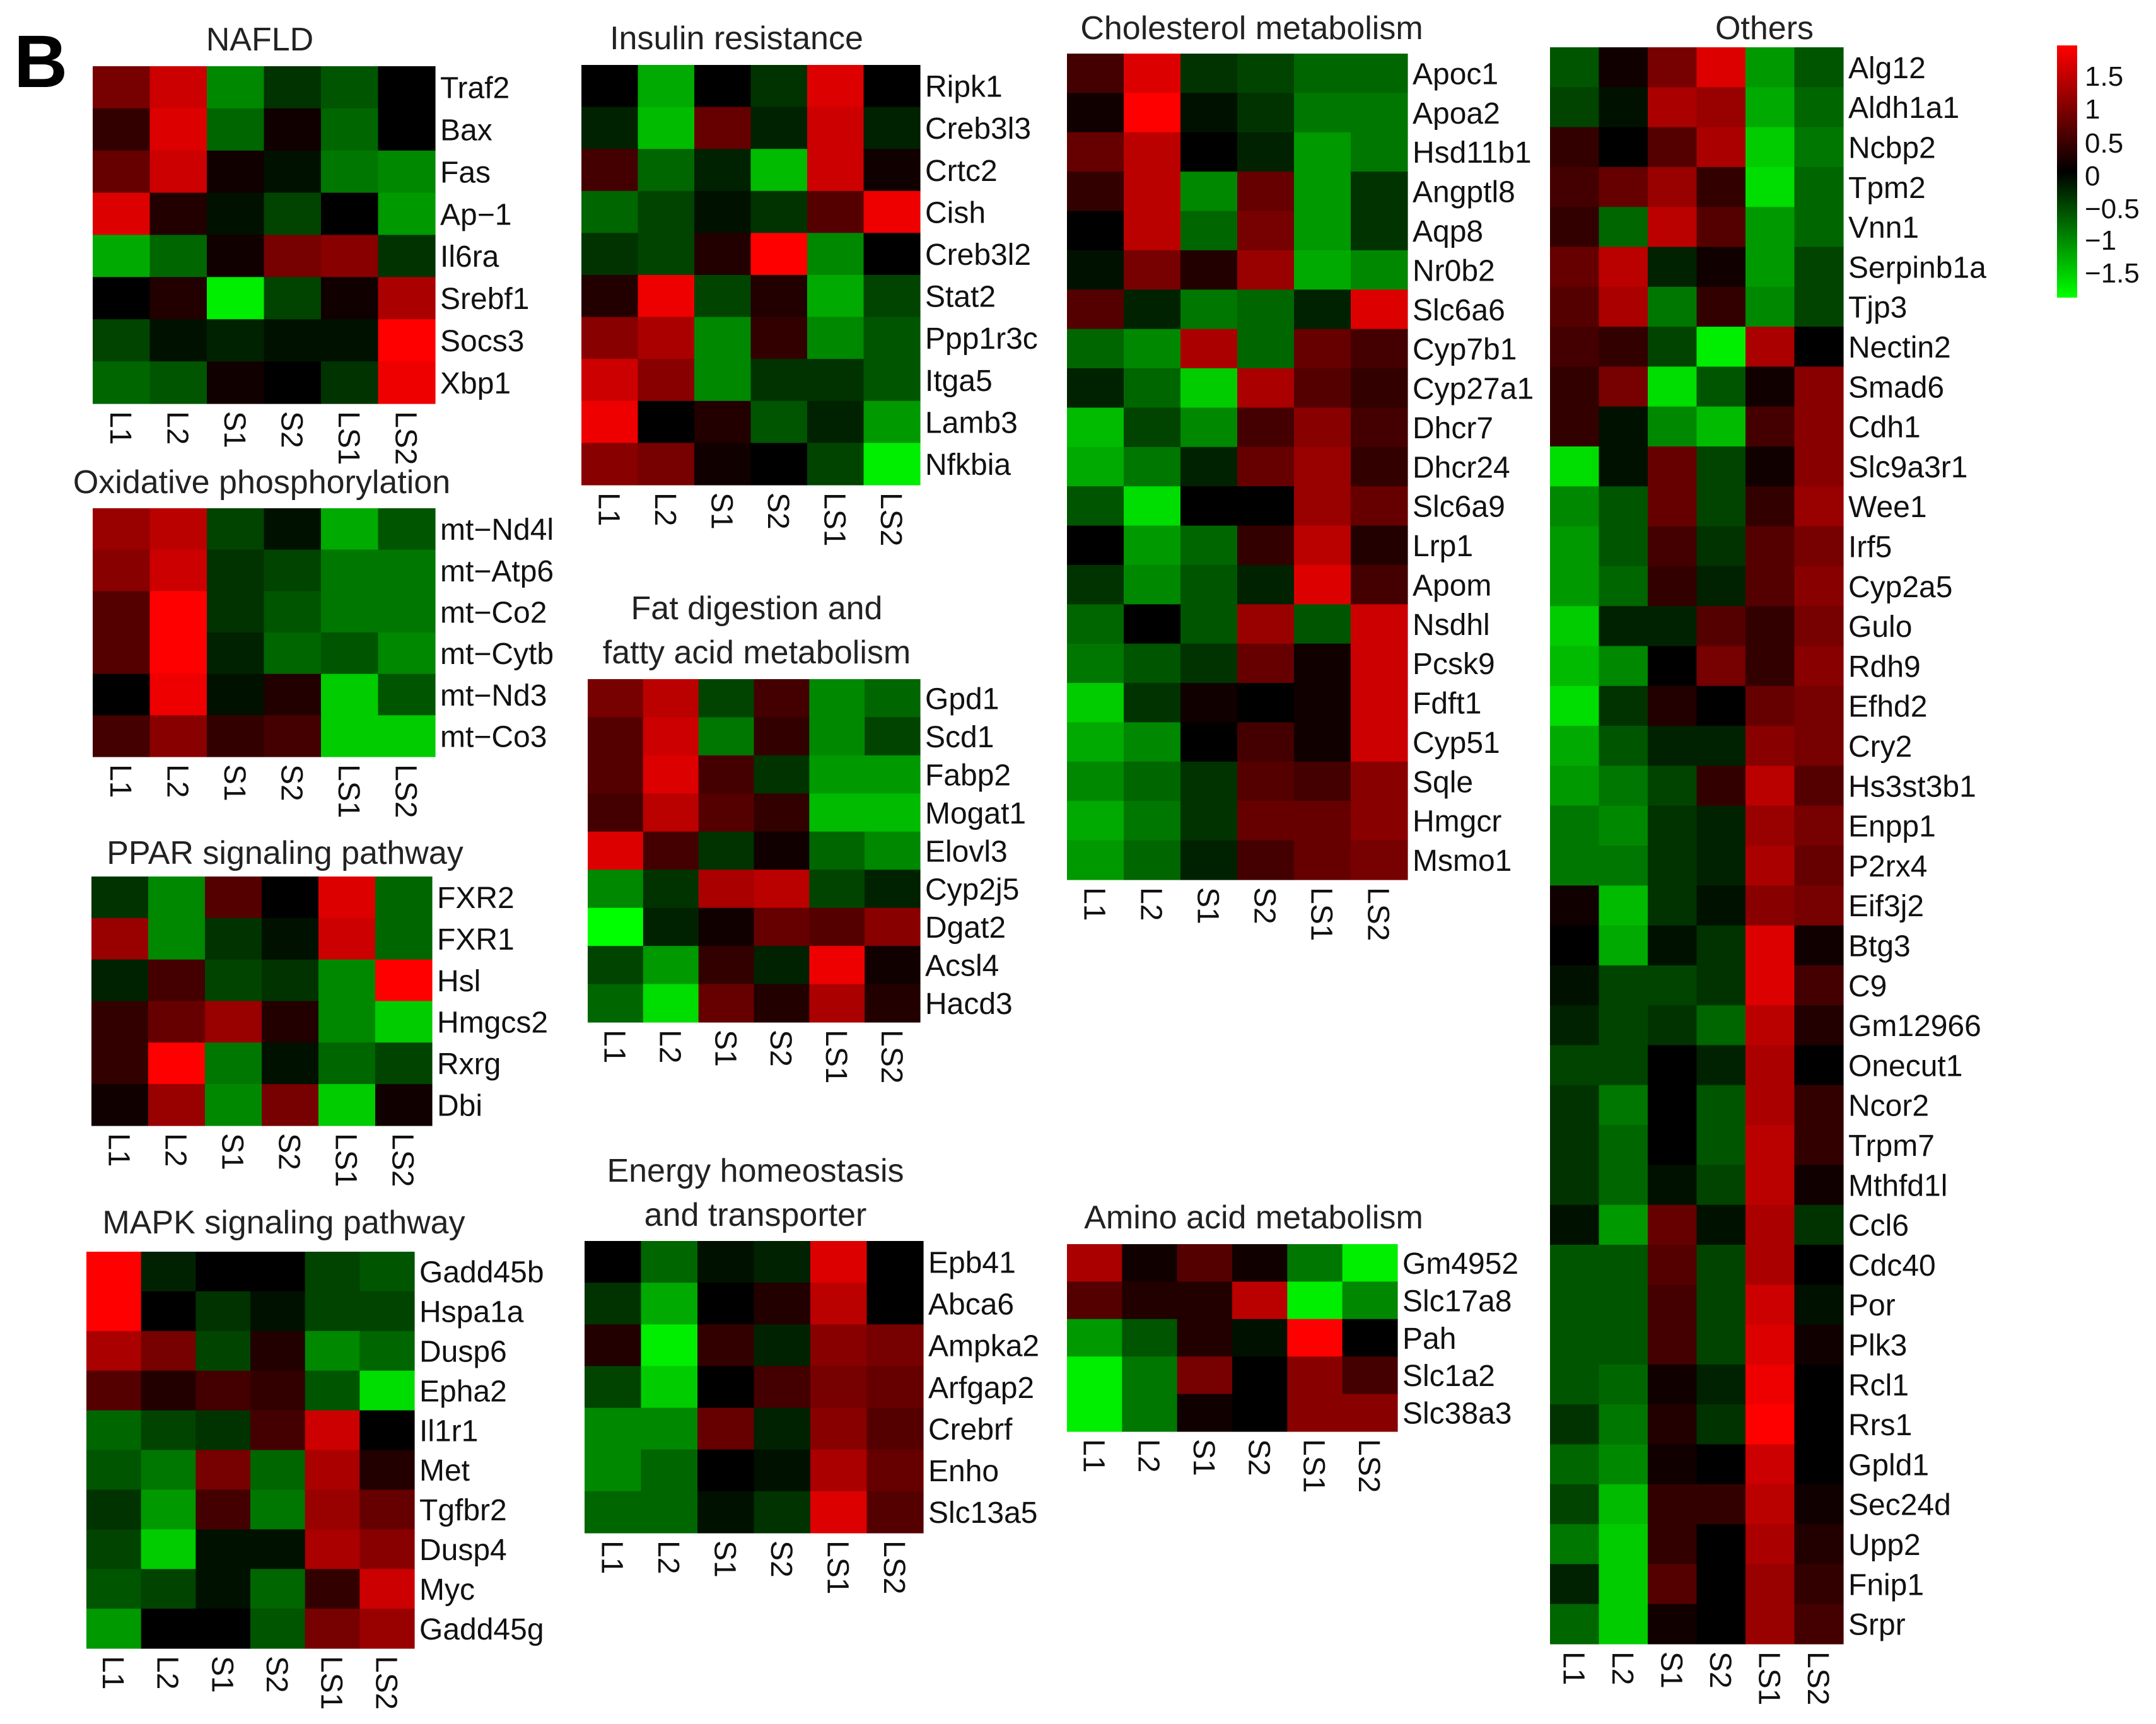  I want to click on column-label: S2, so click(291, 429).